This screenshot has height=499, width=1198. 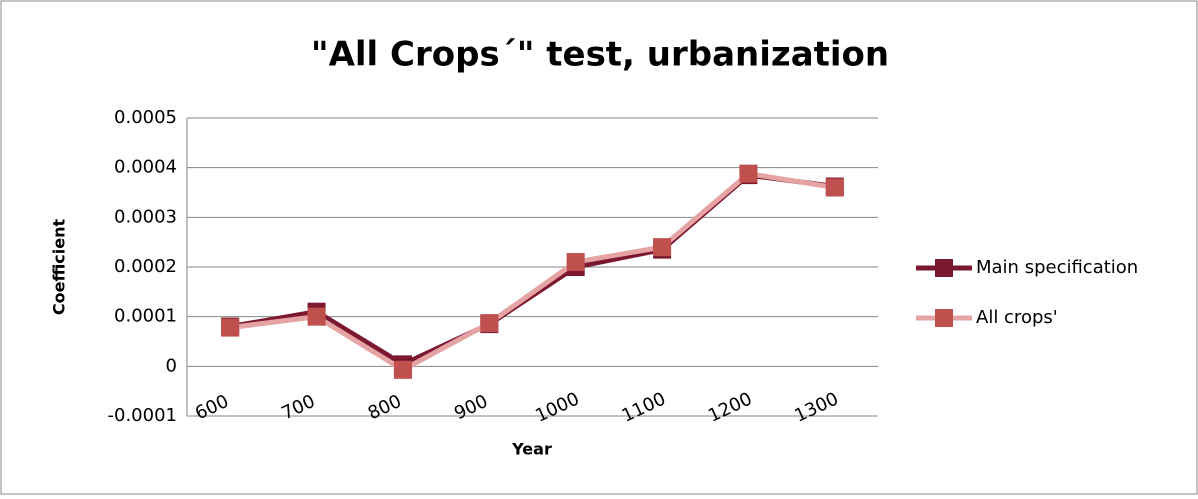 I want to click on y-tick-label: -0.0001, so click(x=142, y=415).